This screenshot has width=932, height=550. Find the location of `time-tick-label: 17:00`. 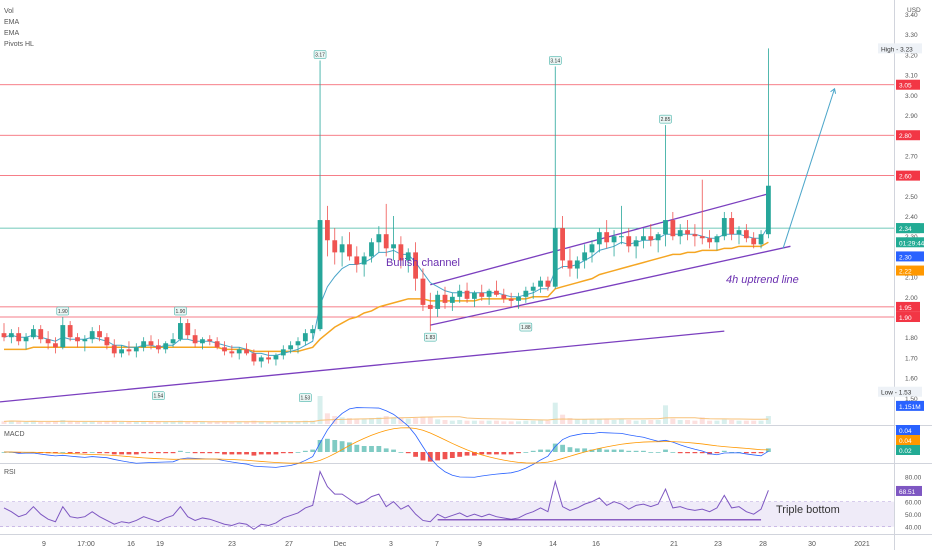

time-tick-label: 17:00 is located at coordinates (86, 544).